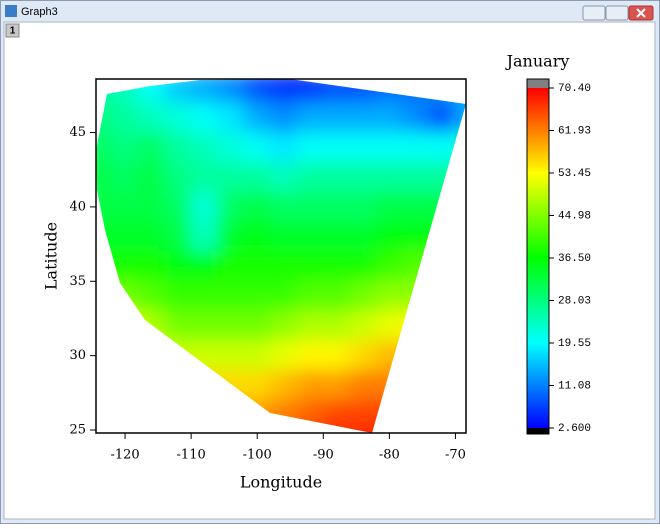 The width and height of the screenshot is (660, 529). I want to click on minimize-button, so click(594, 13).